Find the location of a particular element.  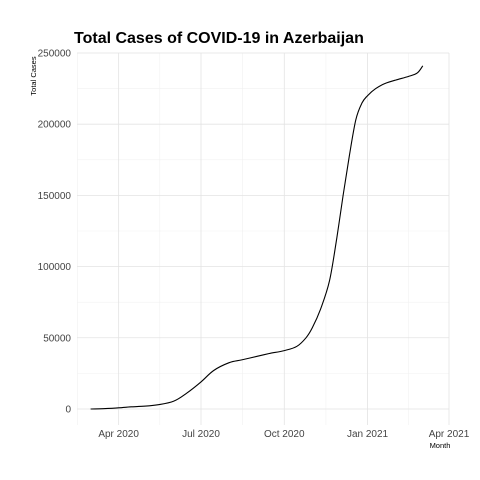

x-tick-labels: Apr 2020 Jul 2020 Oct 2020 Jan 2021 Apr 2021 is located at coordinates (283, 434).